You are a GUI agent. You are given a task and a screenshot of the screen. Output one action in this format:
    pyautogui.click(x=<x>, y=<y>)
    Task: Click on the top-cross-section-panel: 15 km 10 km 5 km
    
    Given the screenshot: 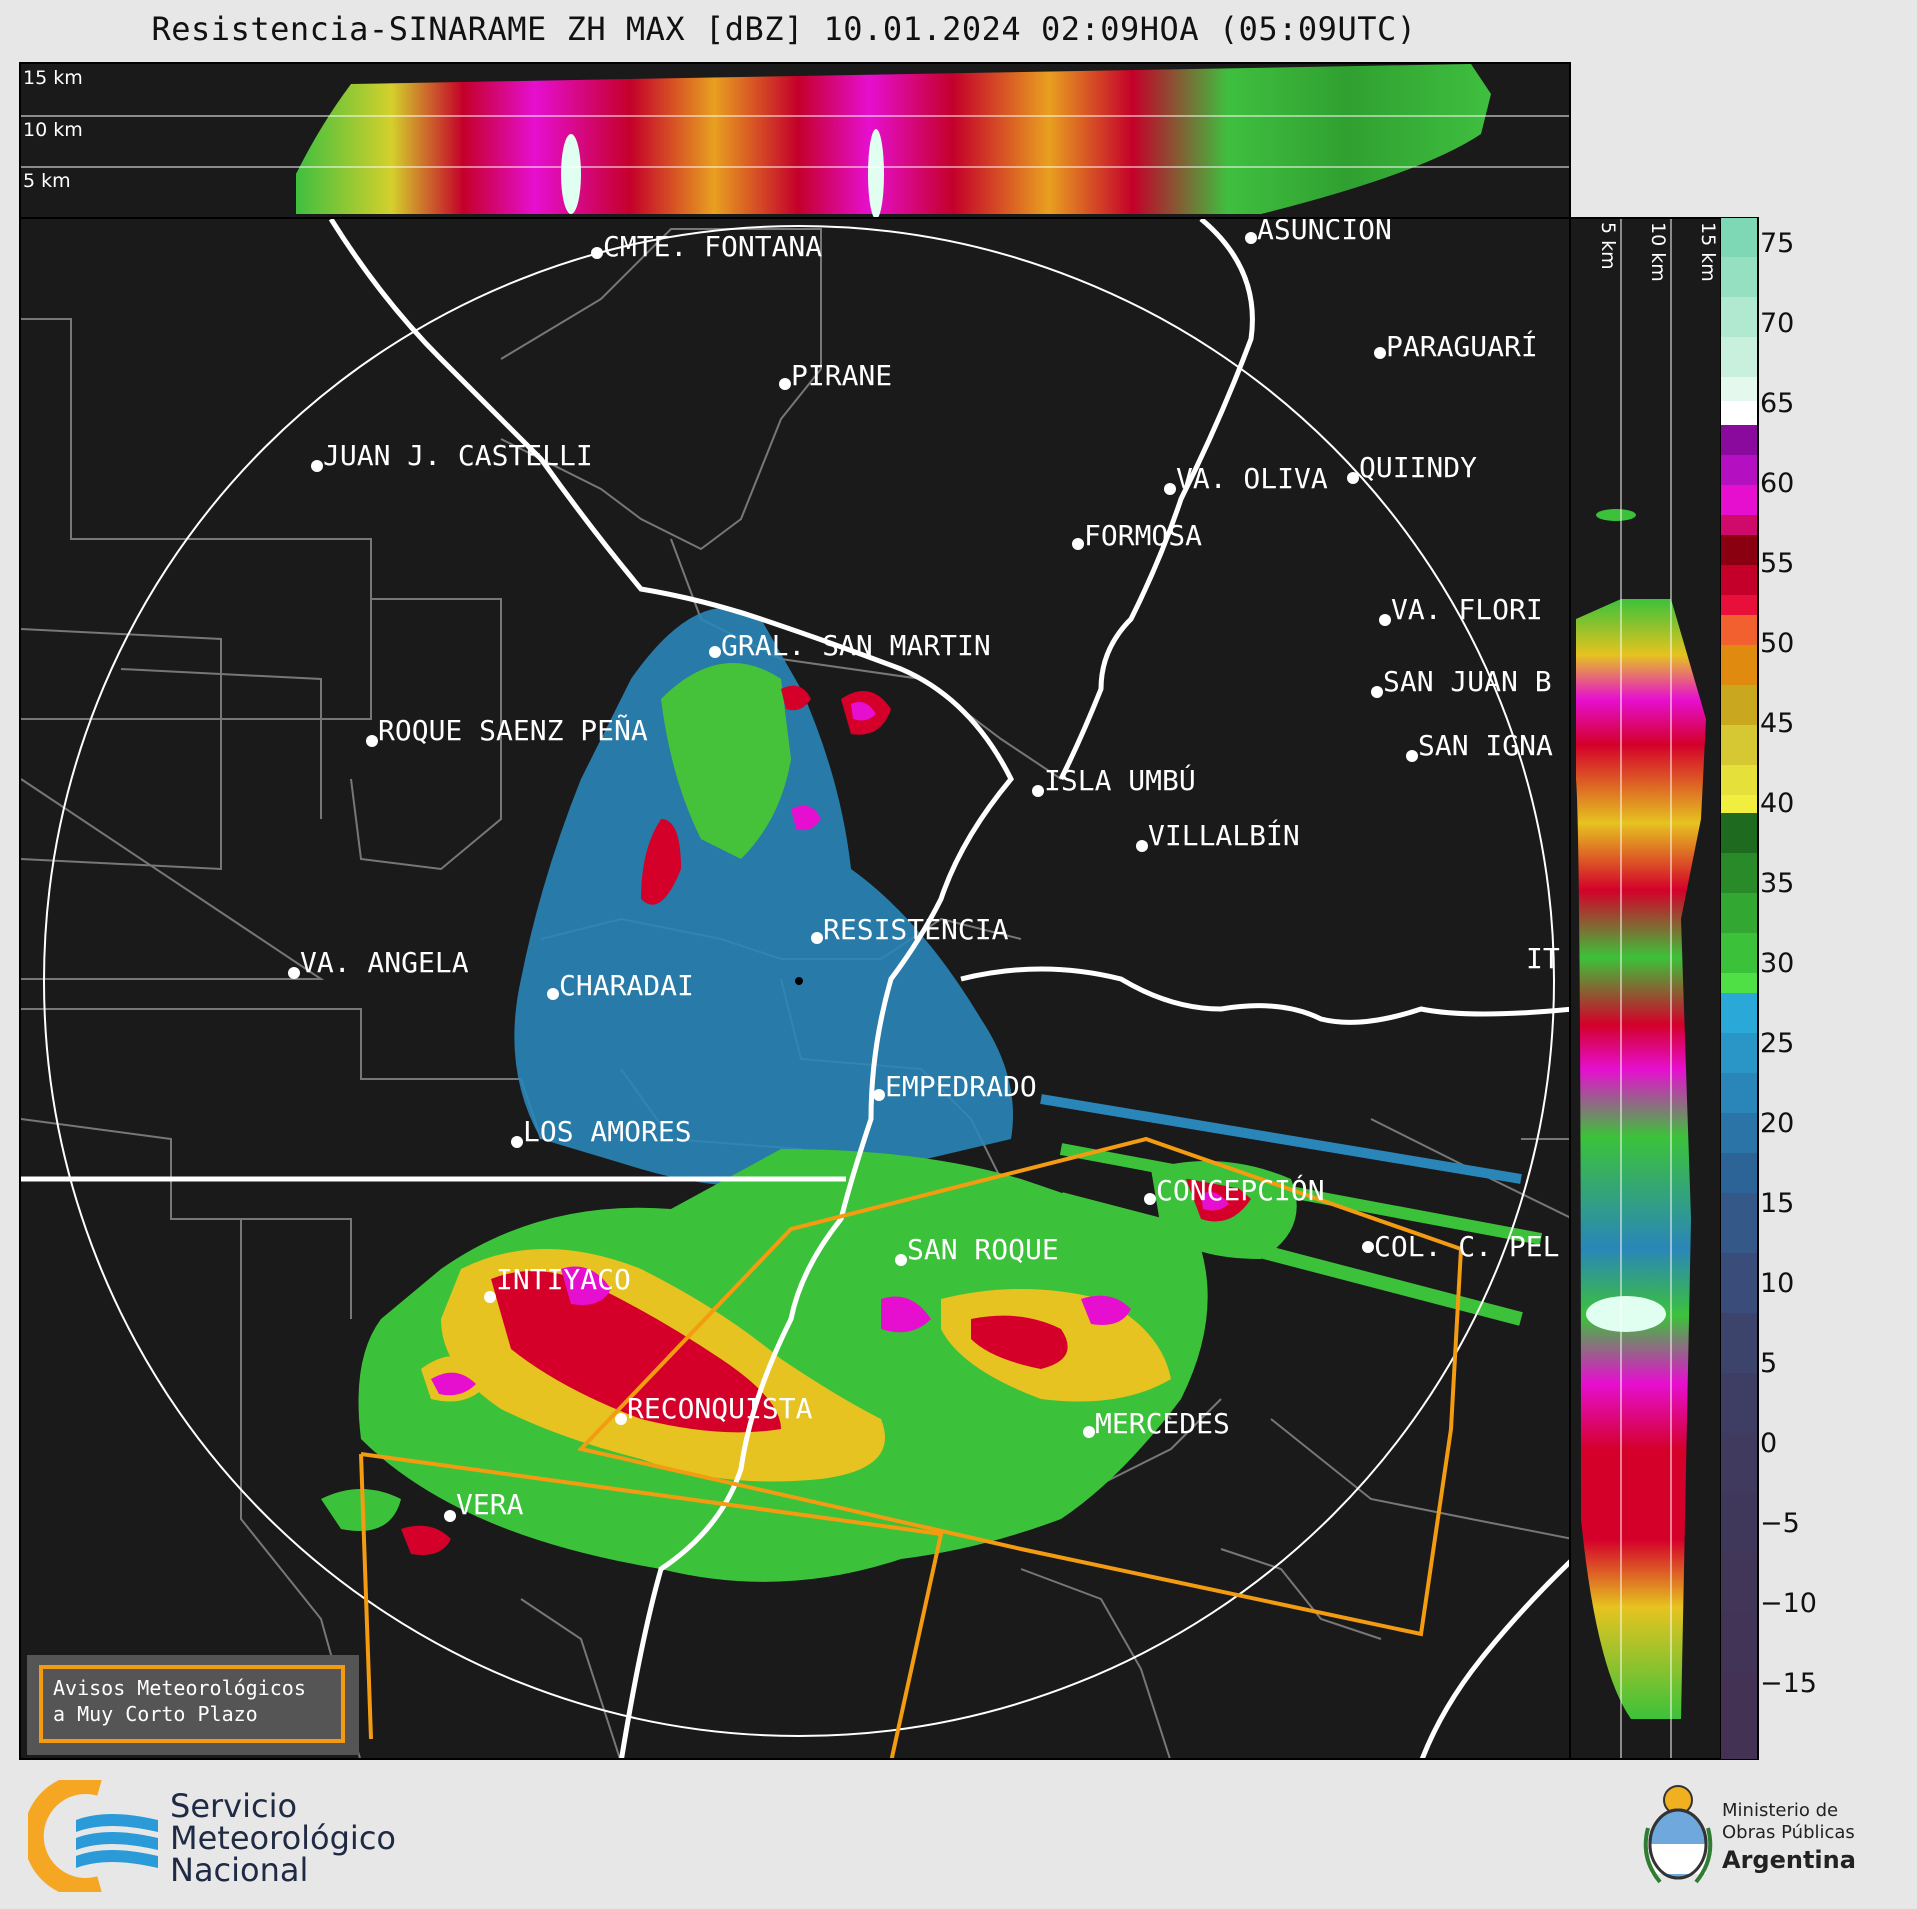 What is the action you would take?
    pyautogui.click(x=795, y=140)
    